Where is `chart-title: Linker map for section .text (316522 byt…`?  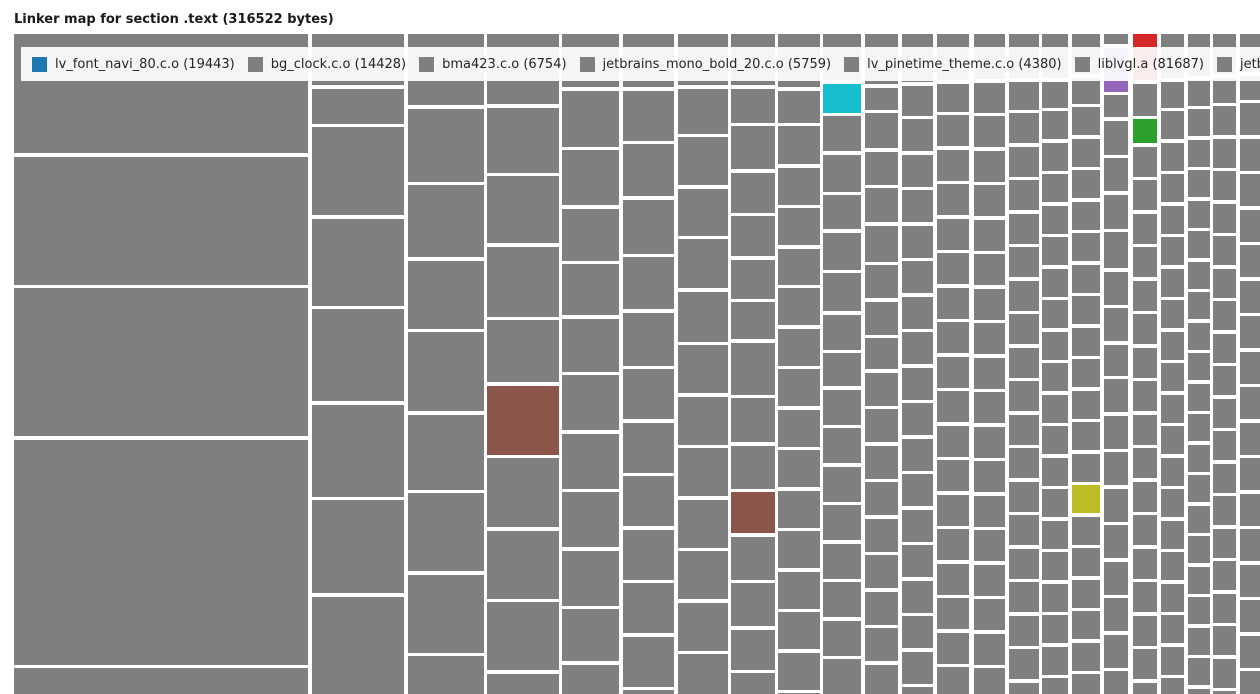 chart-title: Linker map for section .text (316522 byt… is located at coordinates (174, 19).